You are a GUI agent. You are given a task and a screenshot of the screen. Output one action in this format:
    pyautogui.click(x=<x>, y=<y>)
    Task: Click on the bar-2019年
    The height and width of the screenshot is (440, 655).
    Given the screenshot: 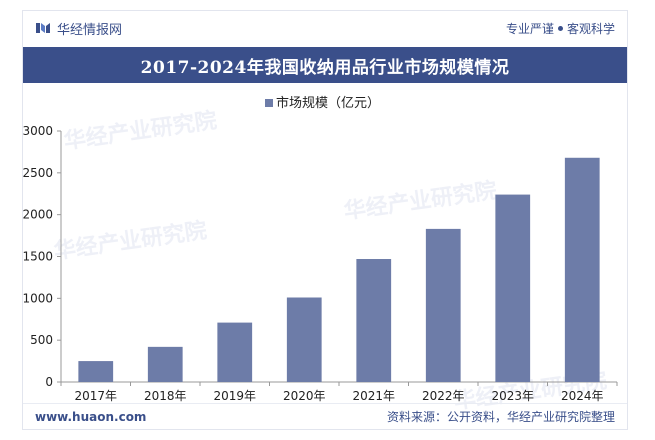 What is the action you would take?
    pyautogui.click(x=235, y=352)
    